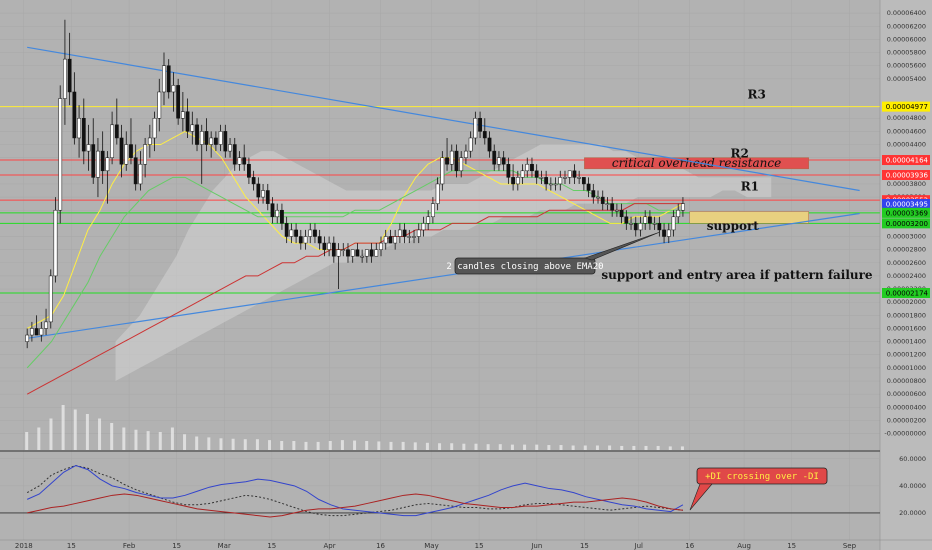  Describe the element at coordinates (622, 246) in the screenshot. I see `callout-pointer` at that location.